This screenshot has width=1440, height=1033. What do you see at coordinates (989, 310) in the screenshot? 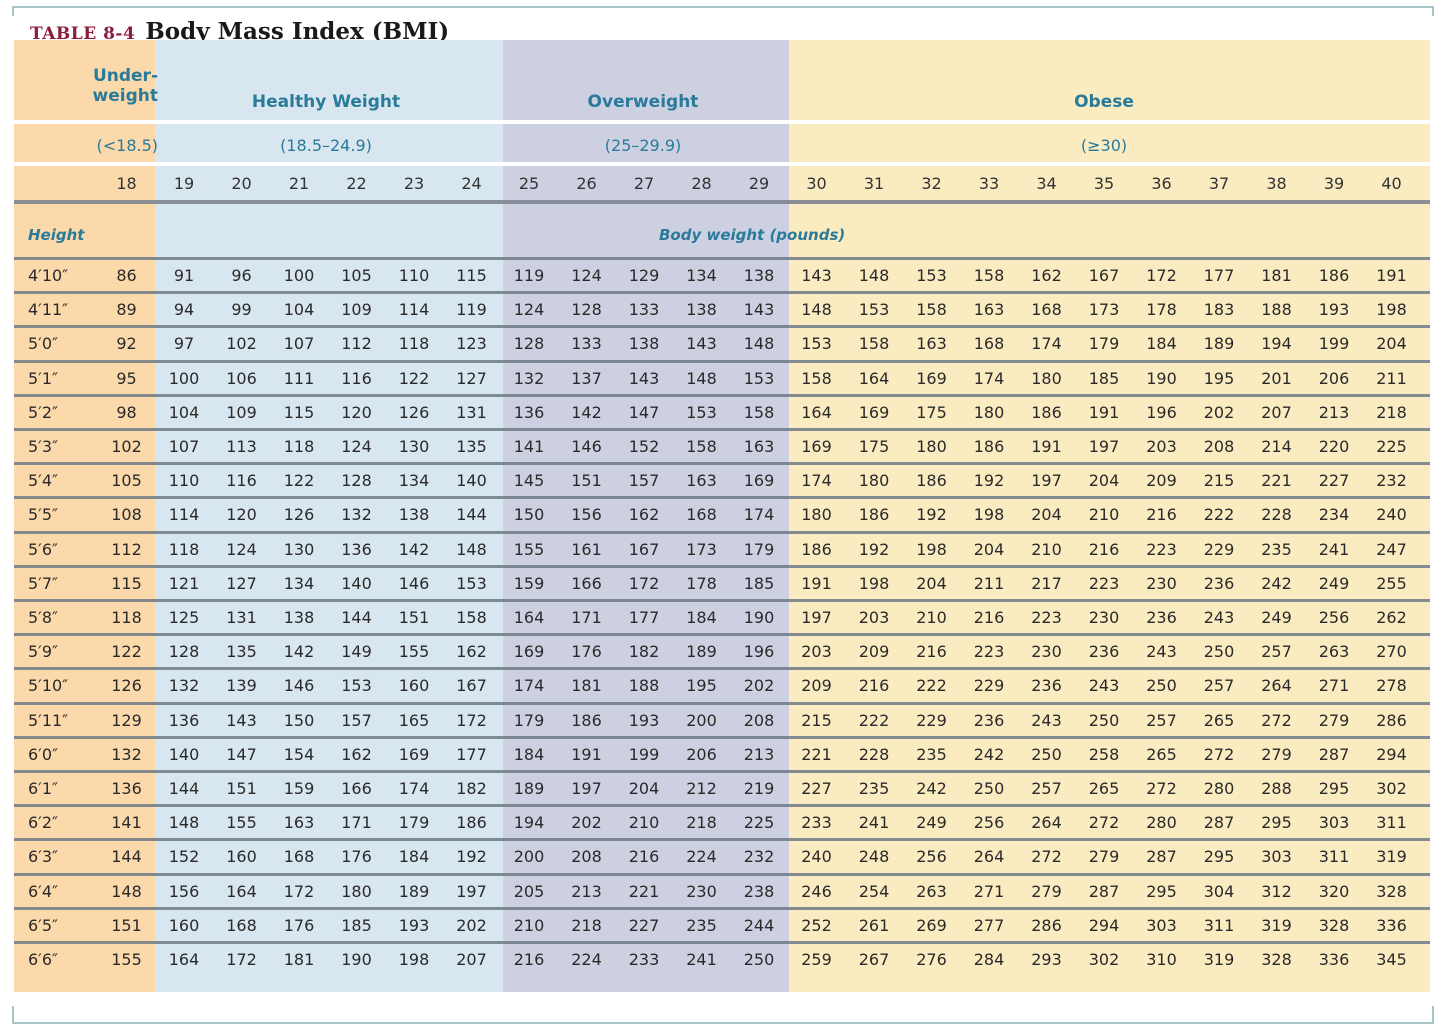
I see `weight-cell: 163` at bounding box center [989, 310].